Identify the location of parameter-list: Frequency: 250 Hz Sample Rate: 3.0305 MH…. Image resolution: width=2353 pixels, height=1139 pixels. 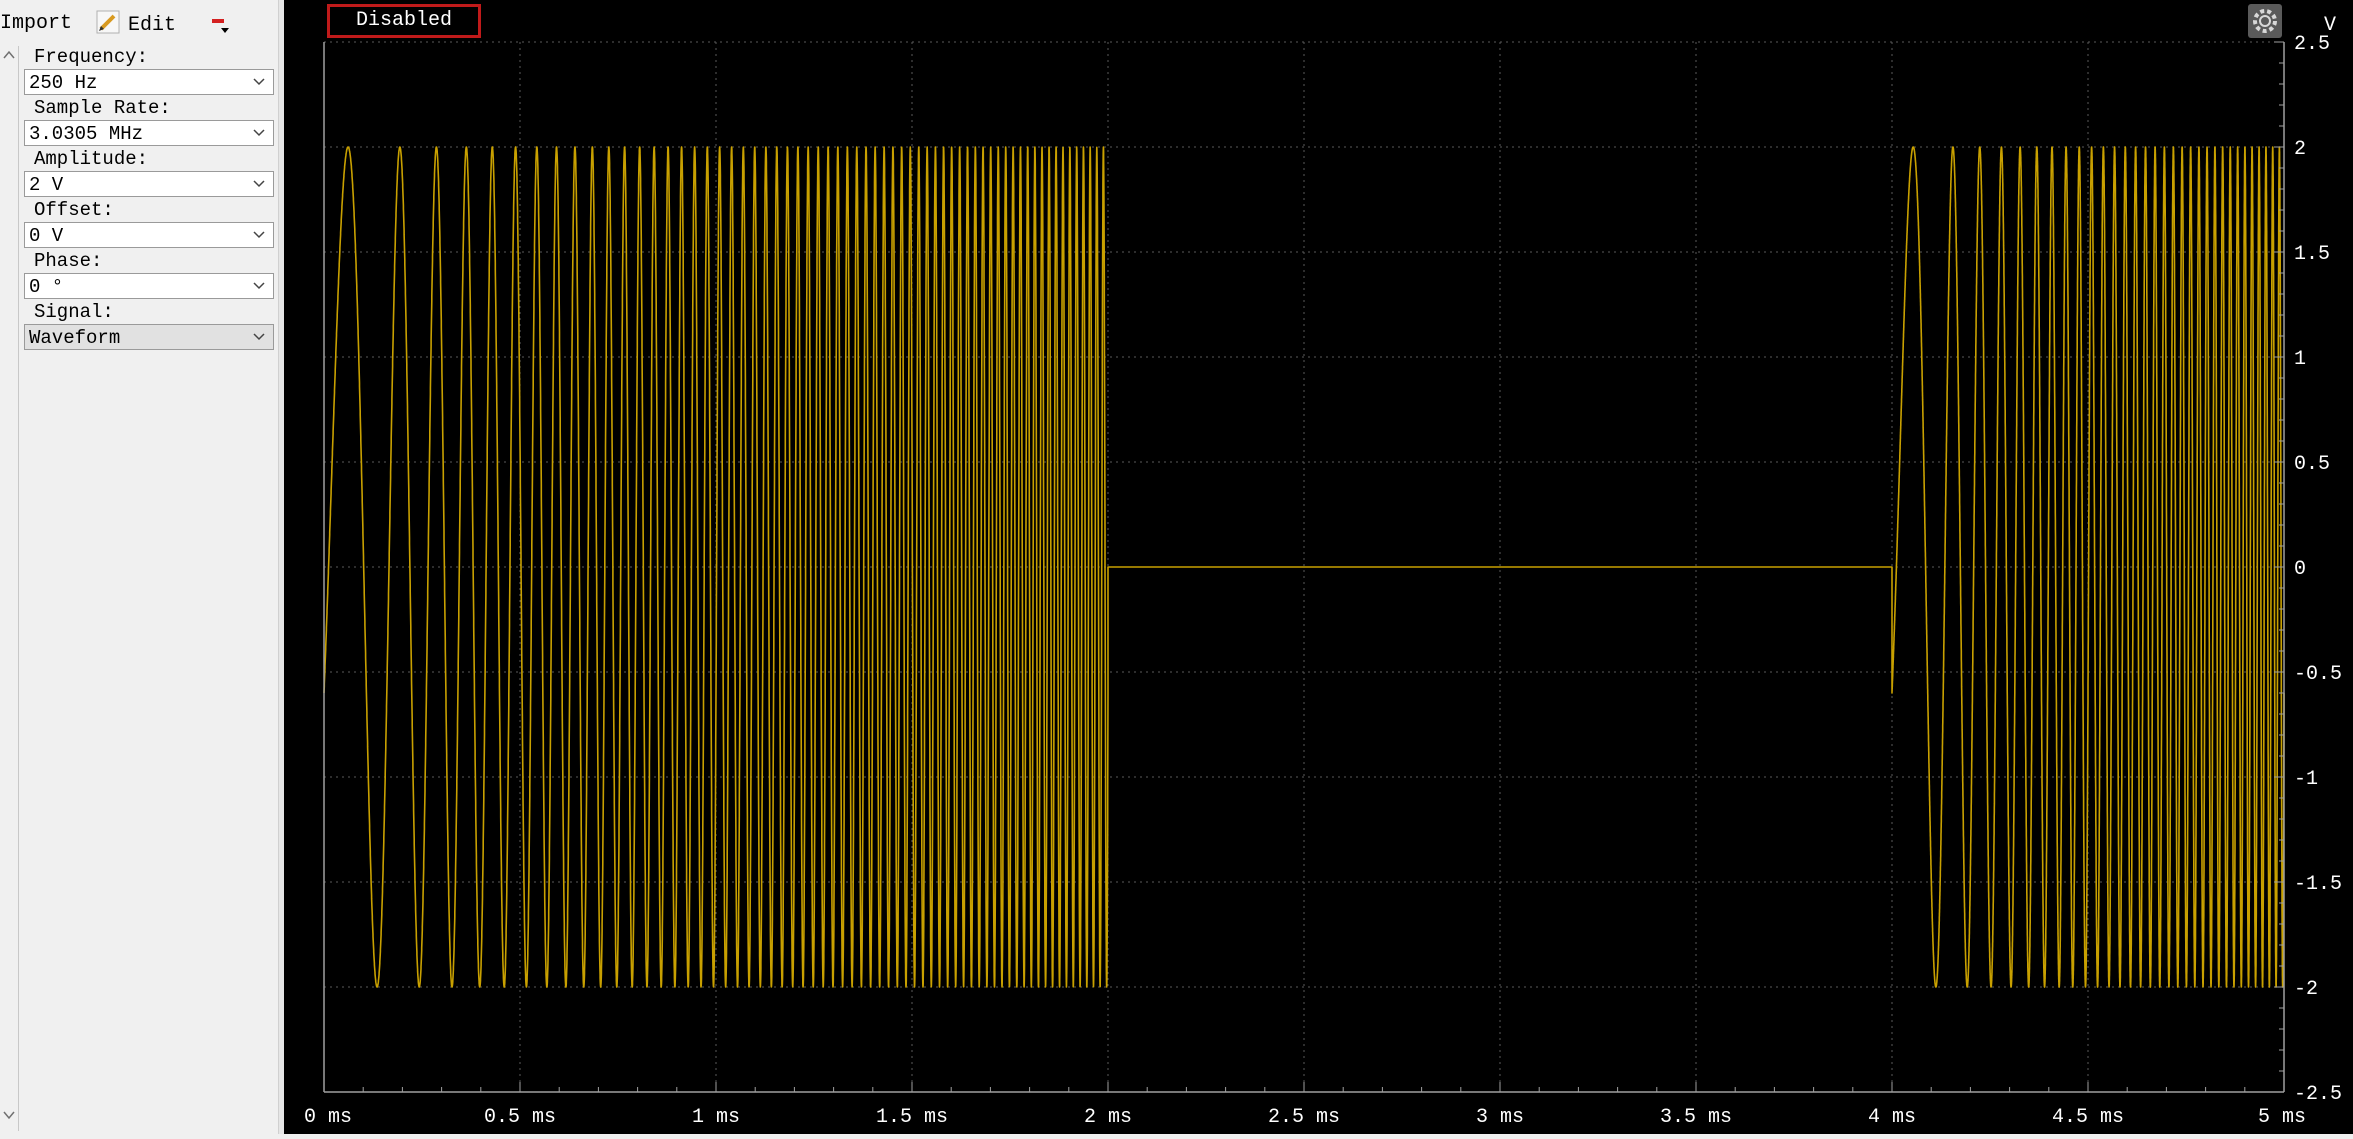
(149, 197).